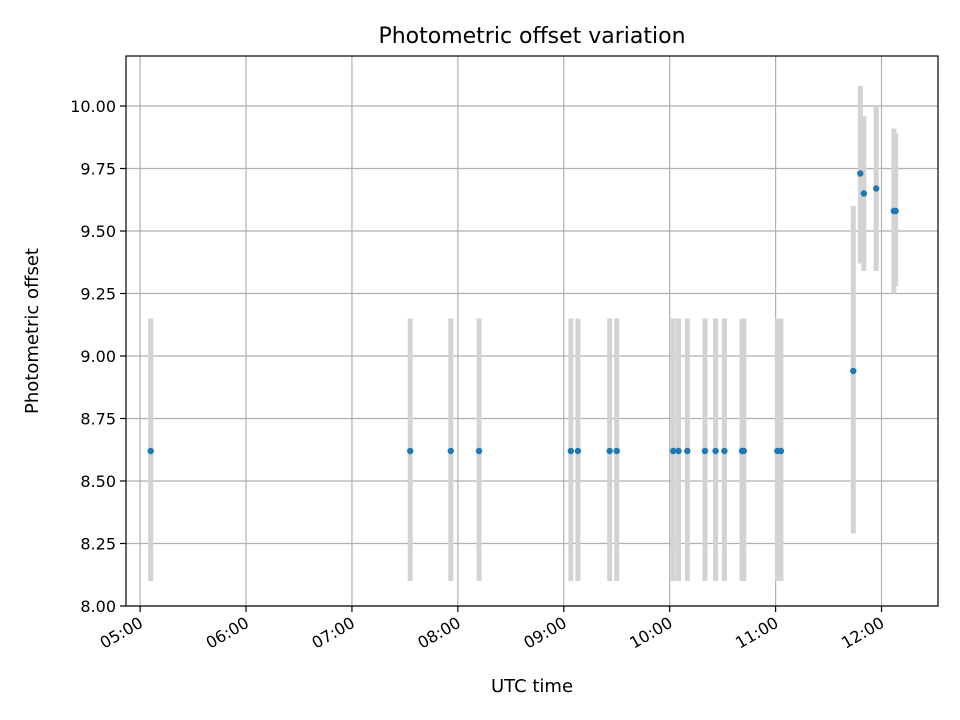  Describe the element at coordinates (98, 606) in the screenshot. I see `y-tick-label: 8.00` at that location.